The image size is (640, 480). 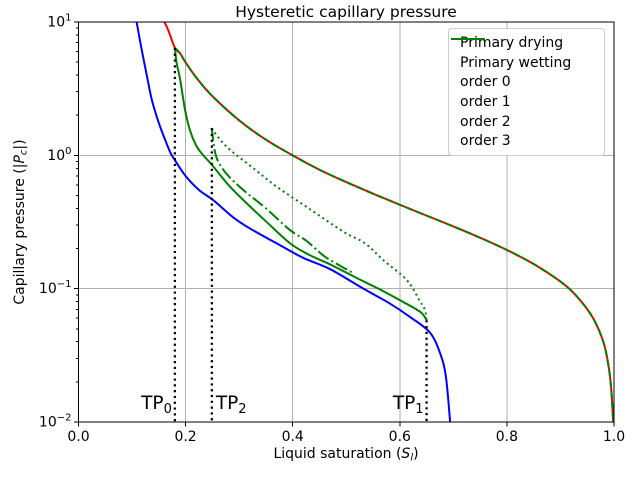 What do you see at coordinates (485, 101) in the screenshot?
I see `legend-label: order 1` at bounding box center [485, 101].